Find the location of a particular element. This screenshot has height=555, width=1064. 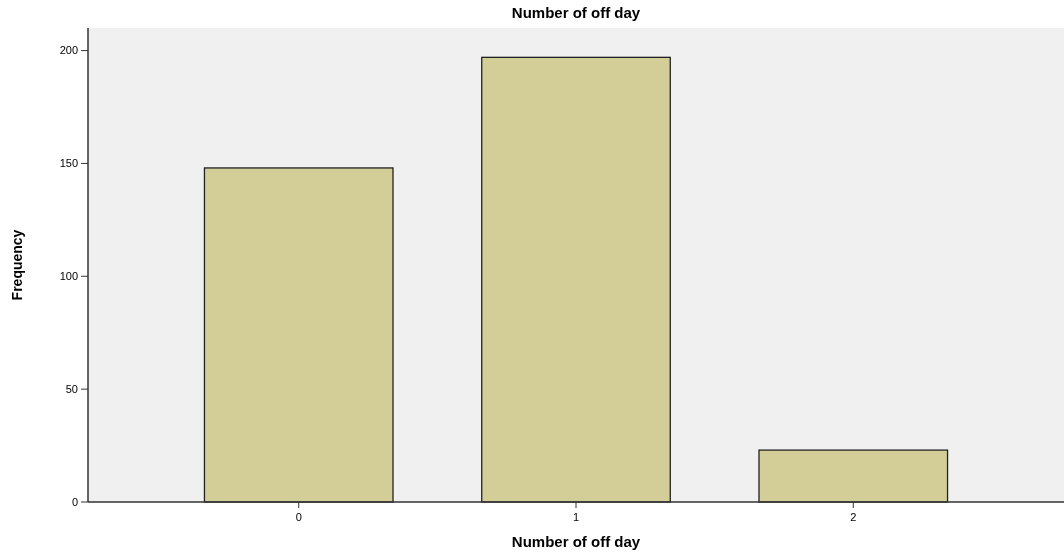

chart-title: Number of off day is located at coordinates (576, 12).